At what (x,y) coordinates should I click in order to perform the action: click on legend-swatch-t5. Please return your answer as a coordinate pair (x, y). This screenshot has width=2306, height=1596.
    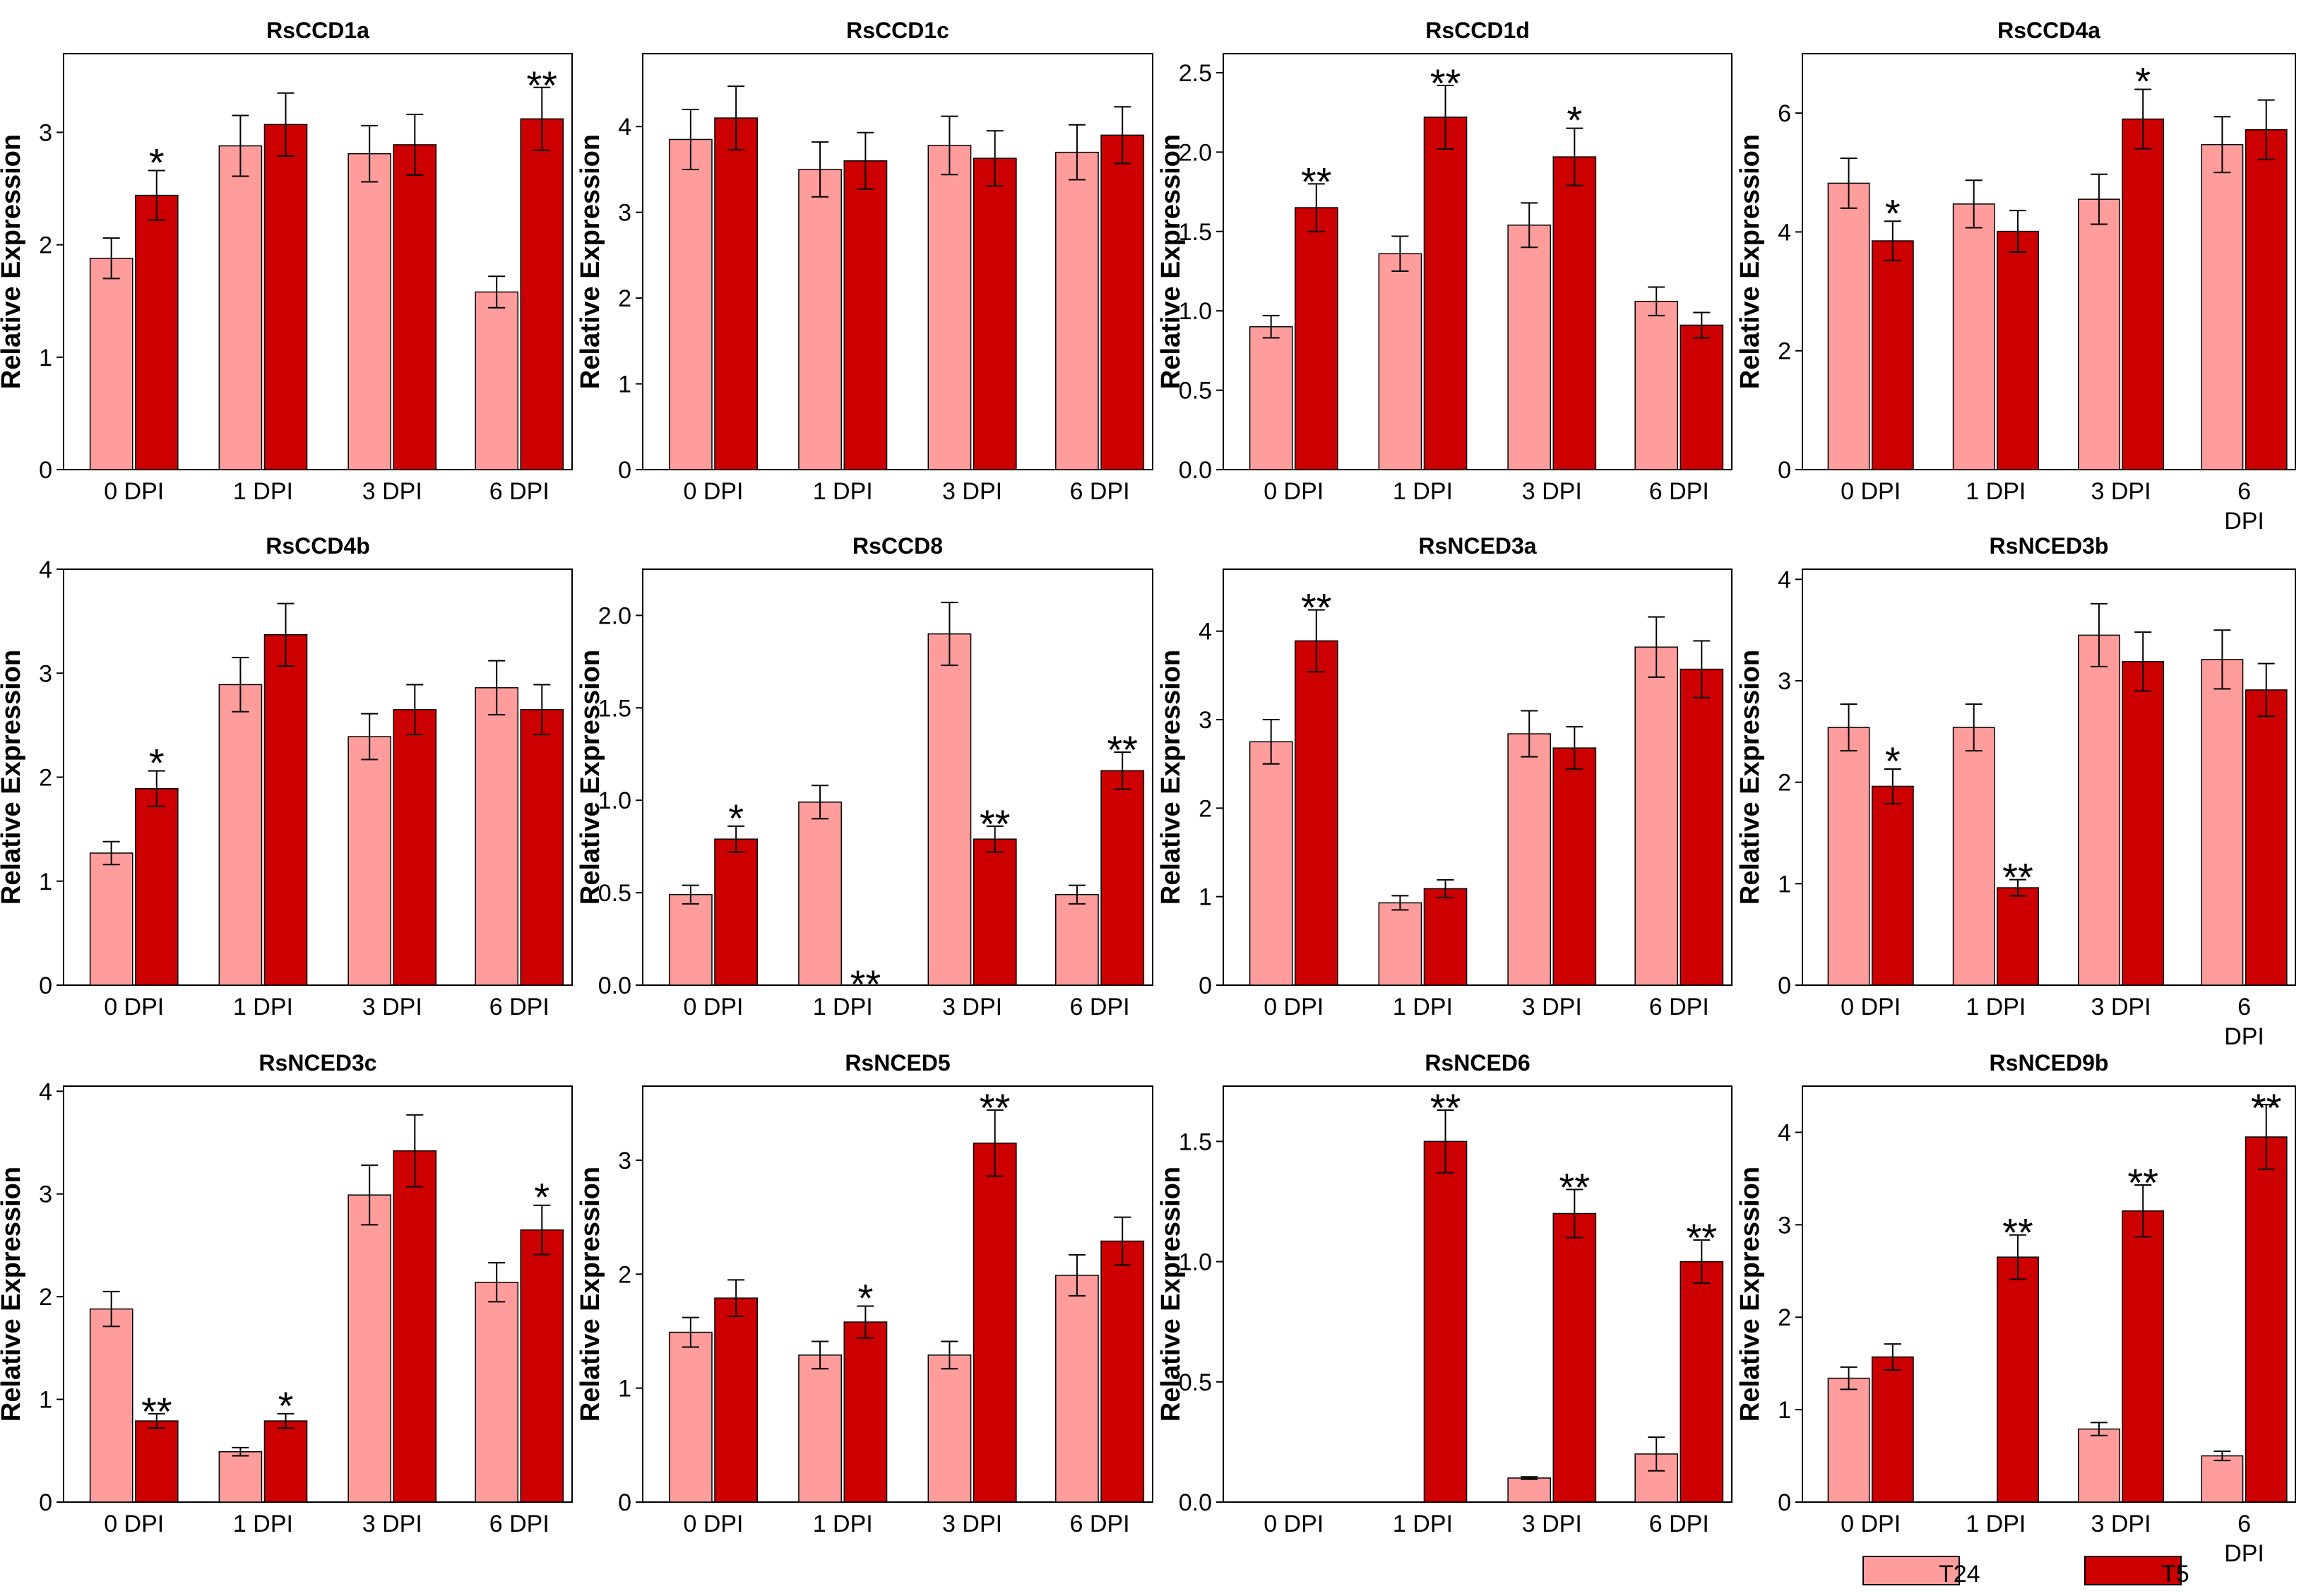
    Looking at the image, I should click on (2133, 1571).